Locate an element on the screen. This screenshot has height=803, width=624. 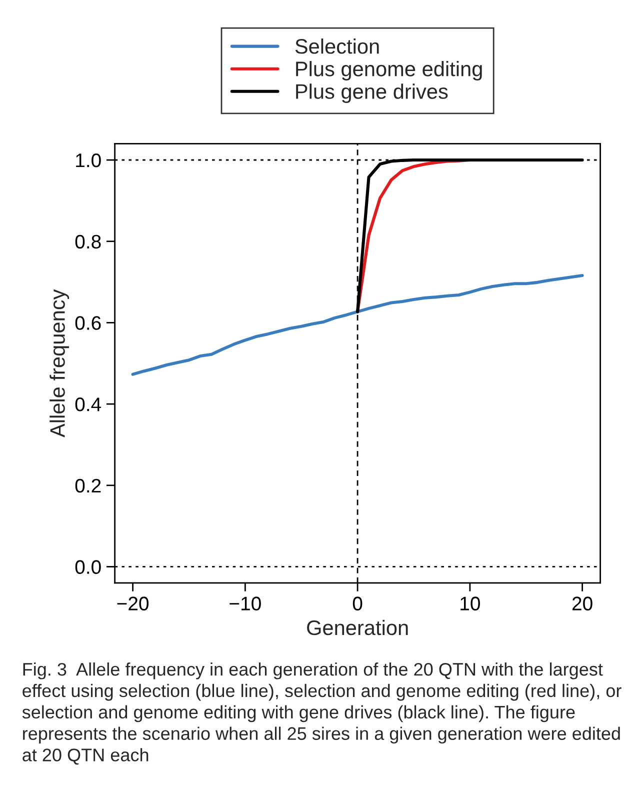
legend-label: Selection is located at coordinates (337, 46).